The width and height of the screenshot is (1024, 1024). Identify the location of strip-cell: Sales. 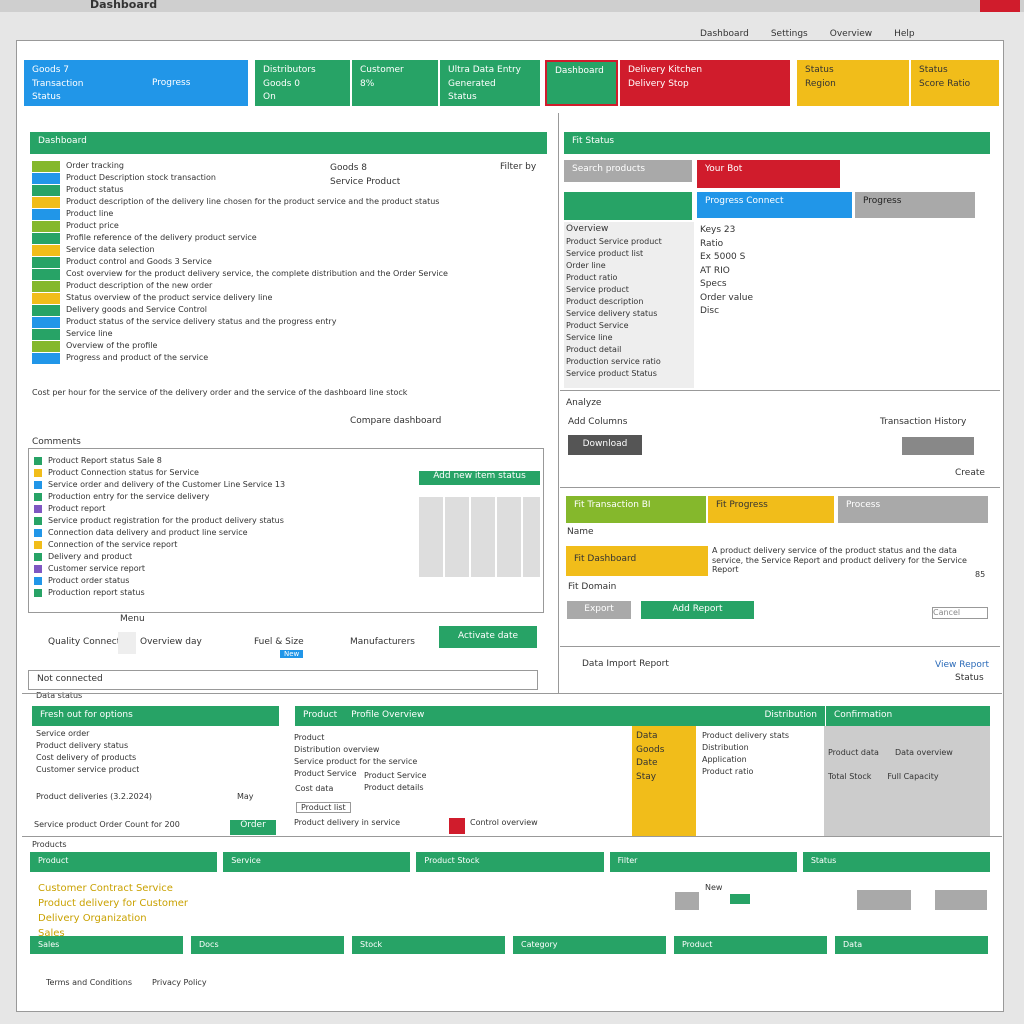
(106, 945).